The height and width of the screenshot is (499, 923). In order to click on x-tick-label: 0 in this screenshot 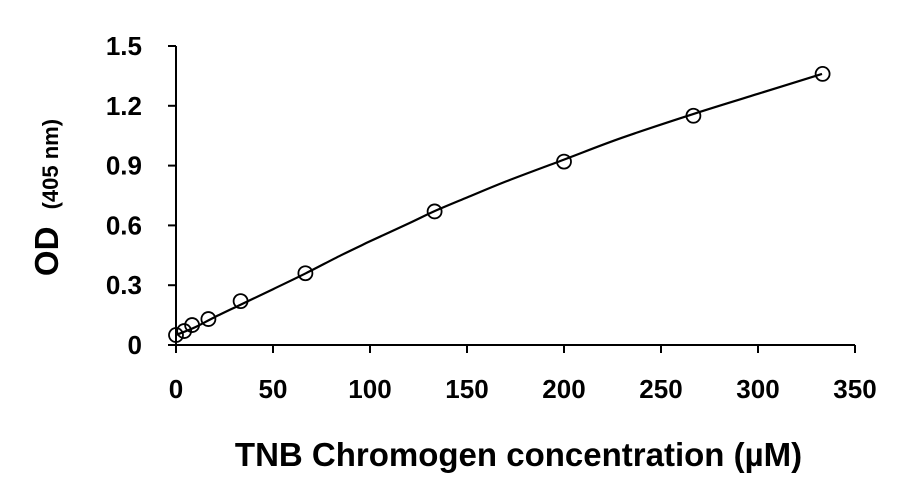, I will do `click(176, 389)`.